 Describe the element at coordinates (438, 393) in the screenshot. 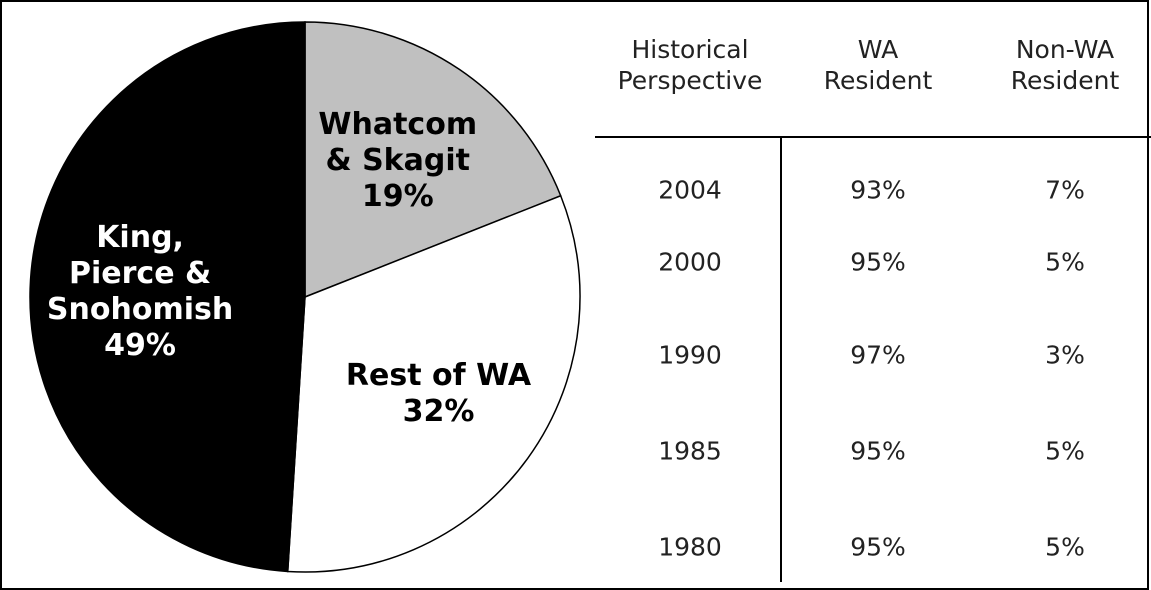

I see `slice-label: Rest of WA 32%` at that location.